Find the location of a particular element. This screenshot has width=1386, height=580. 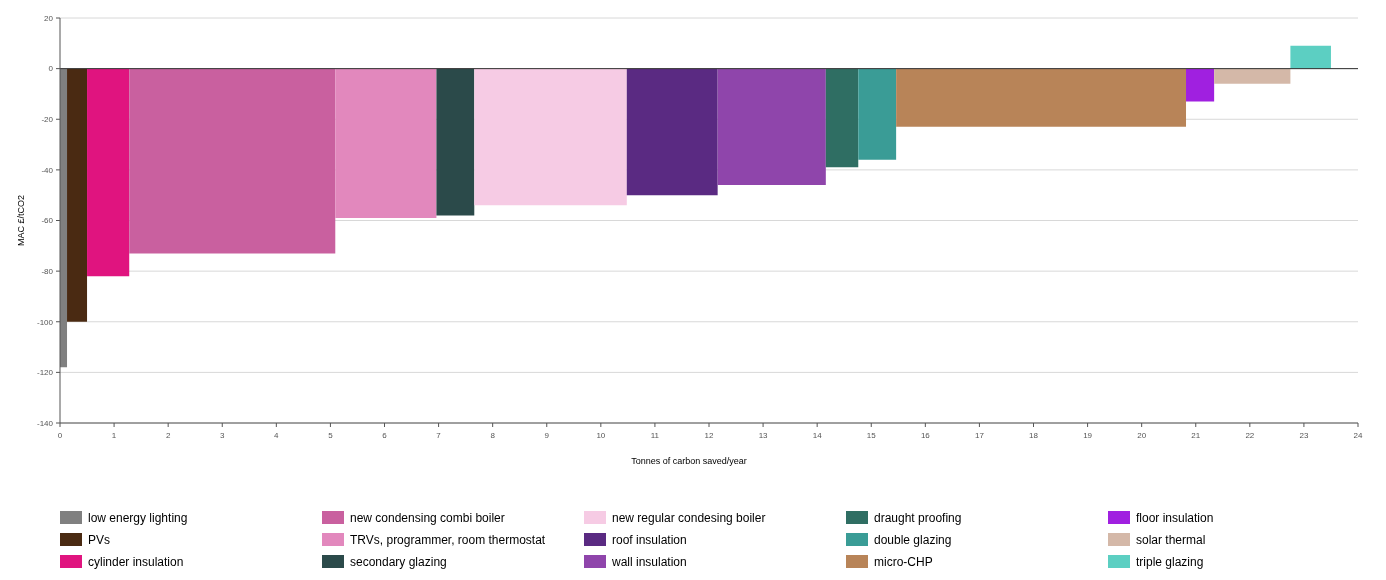

y-tick-label: -140 is located at coordinates (45, 423).